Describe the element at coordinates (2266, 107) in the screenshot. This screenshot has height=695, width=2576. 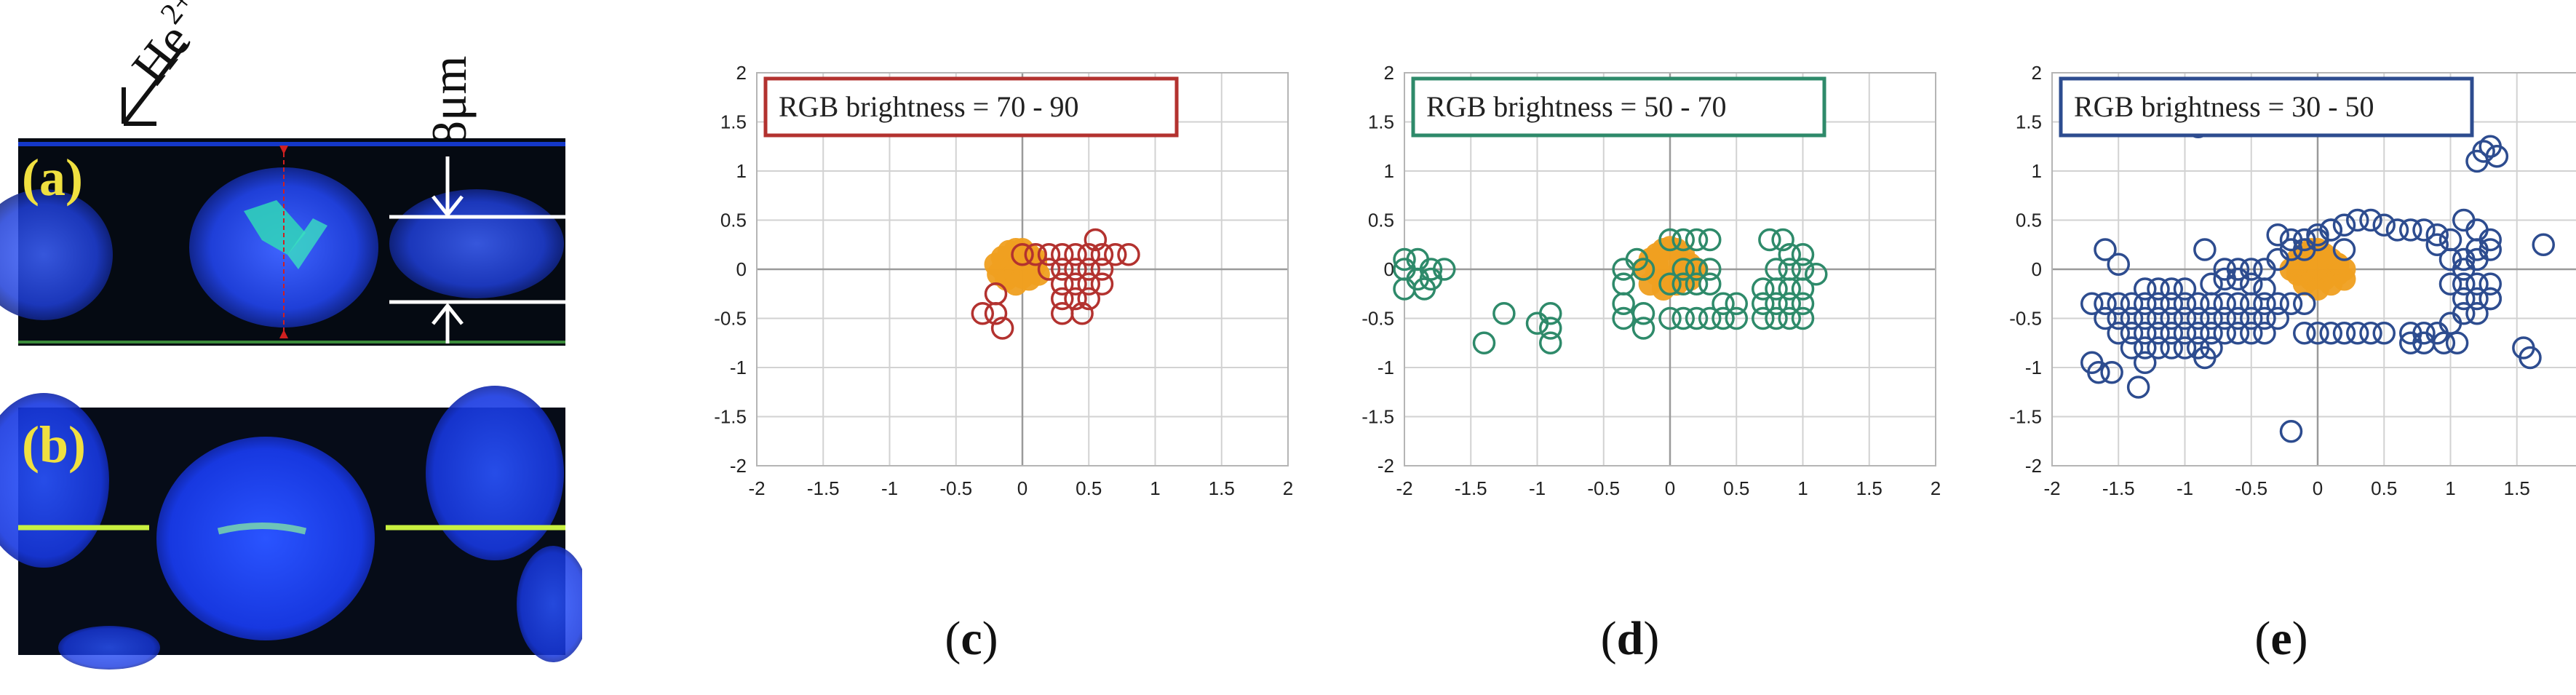
I see `legend: RGB brightness = 30 - 50` at that location.